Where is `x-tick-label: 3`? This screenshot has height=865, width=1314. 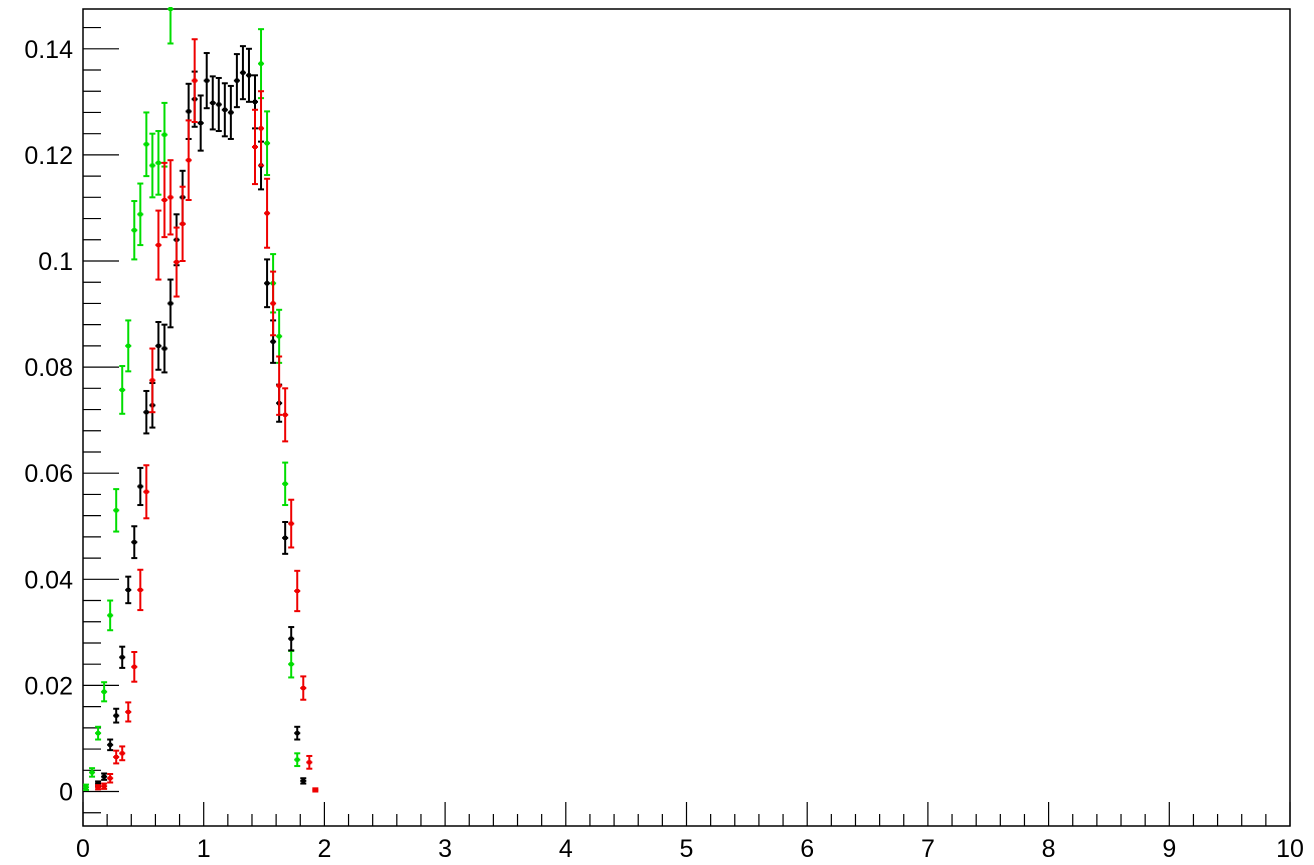 x-tick-label: 3 is located at coordinates (445, 849).